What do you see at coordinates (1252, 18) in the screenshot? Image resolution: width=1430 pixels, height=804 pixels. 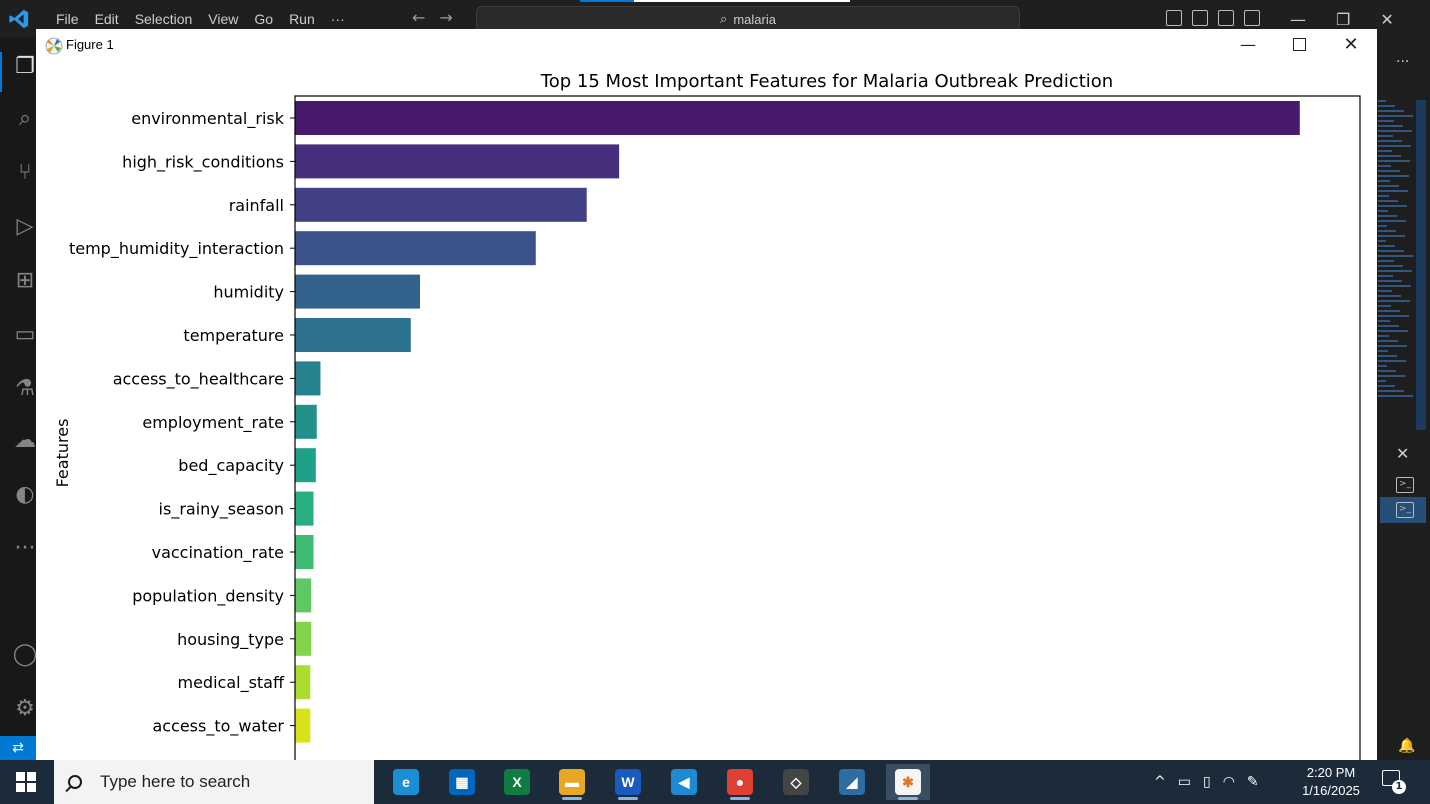 I see `customize-layout-icon` at bounding box center [1252, 18].